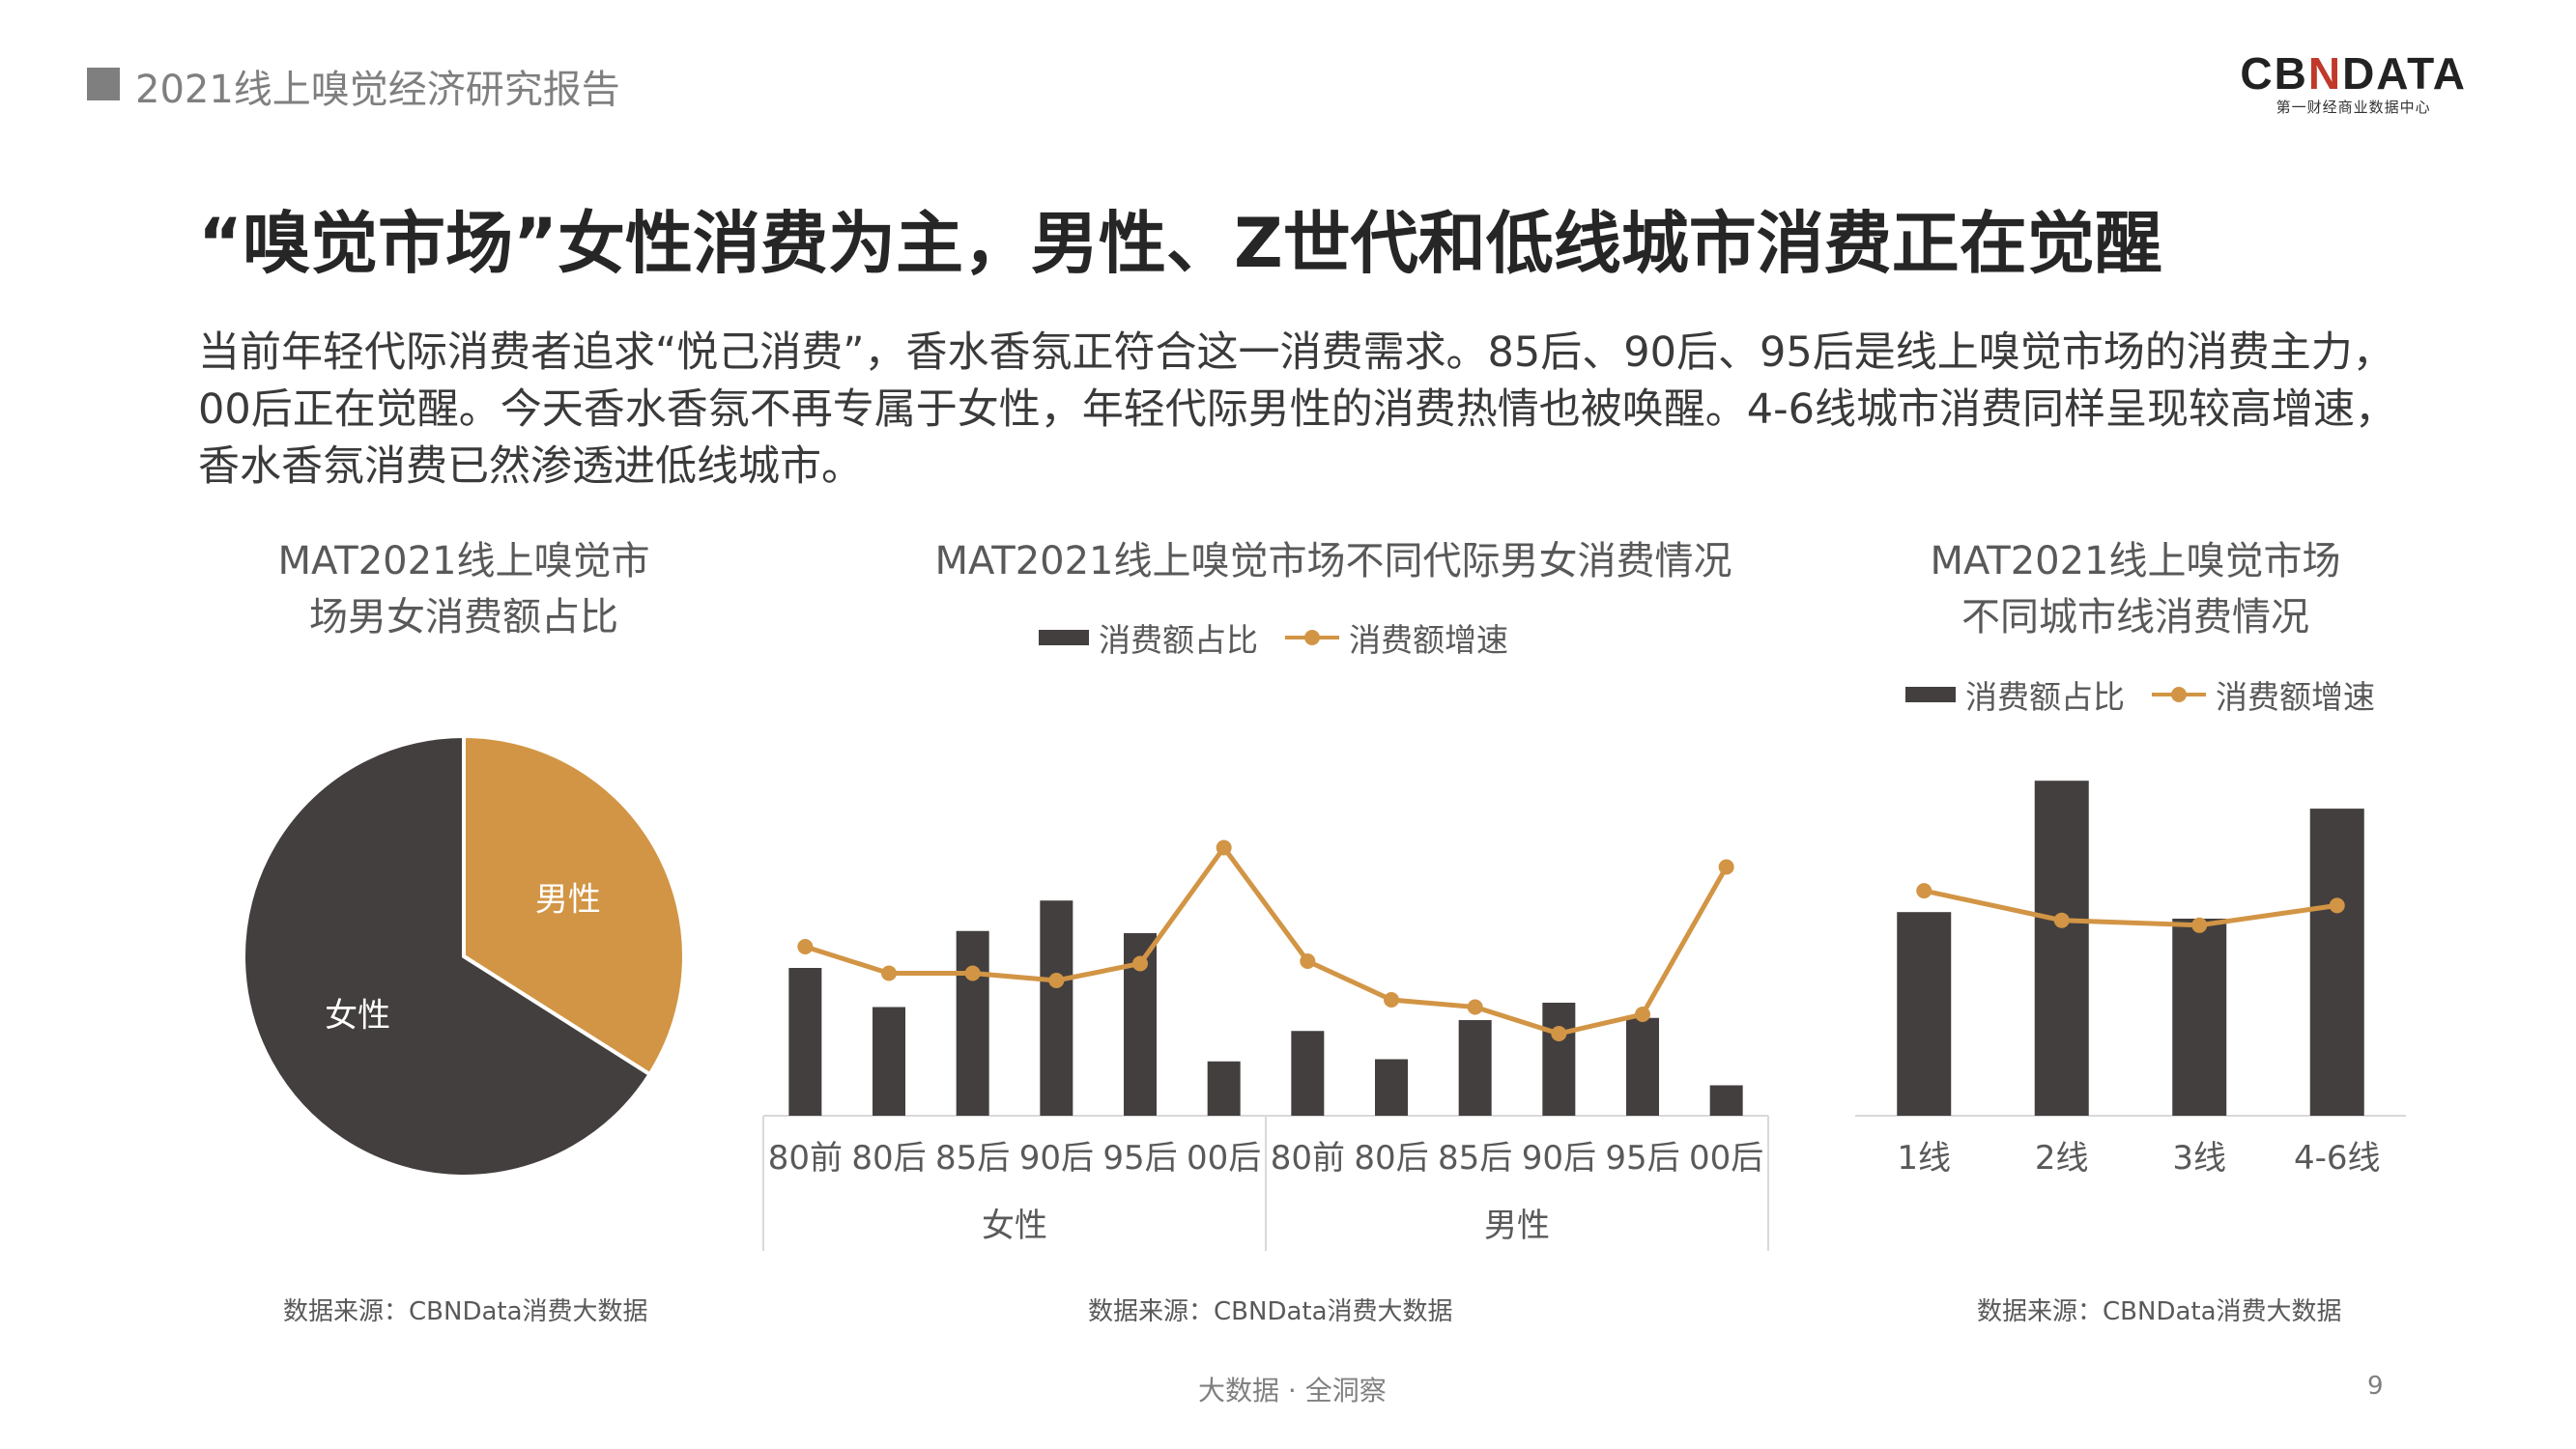 Image resolution: width=2576 pixels, height=1449 pixels. What do you see at coordinates (568, 900) in the screenshot?
I see `pie-label-male: 男性` at bounding box center [568, 900].